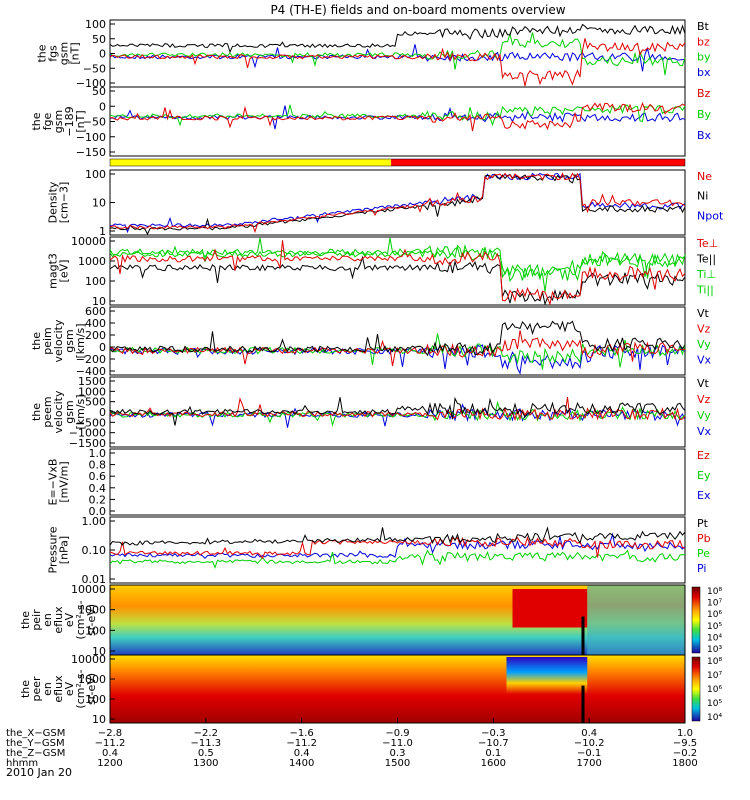  I want to click on y-axis-label: Density[cm−3], so click(59, 202).